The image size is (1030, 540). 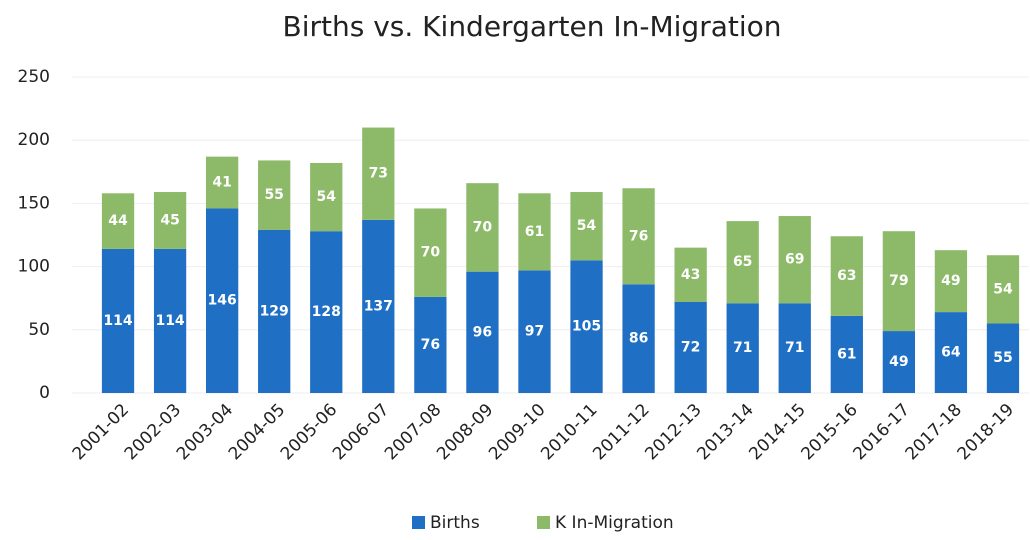 I want to click on legend-label: K In-Migration, so click(x=614, y=523).